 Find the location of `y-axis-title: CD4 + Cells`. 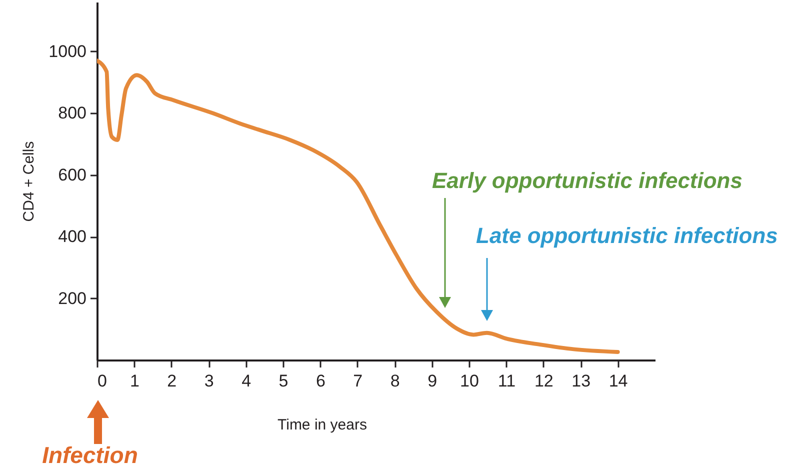

y-axis-title: CD4 + Cells is located at coordinates (29, 181).